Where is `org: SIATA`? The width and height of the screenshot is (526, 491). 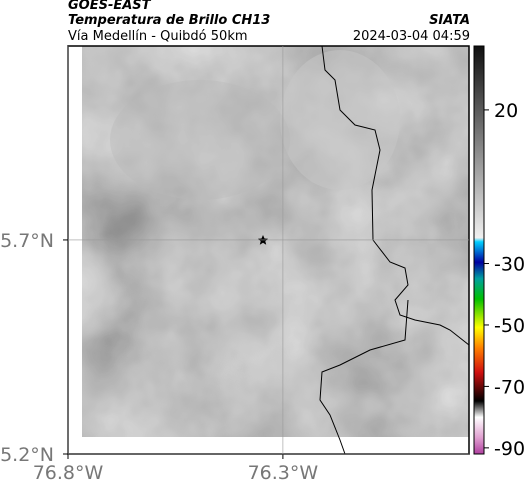 org: SIATA is located at coordinates (449, 20).